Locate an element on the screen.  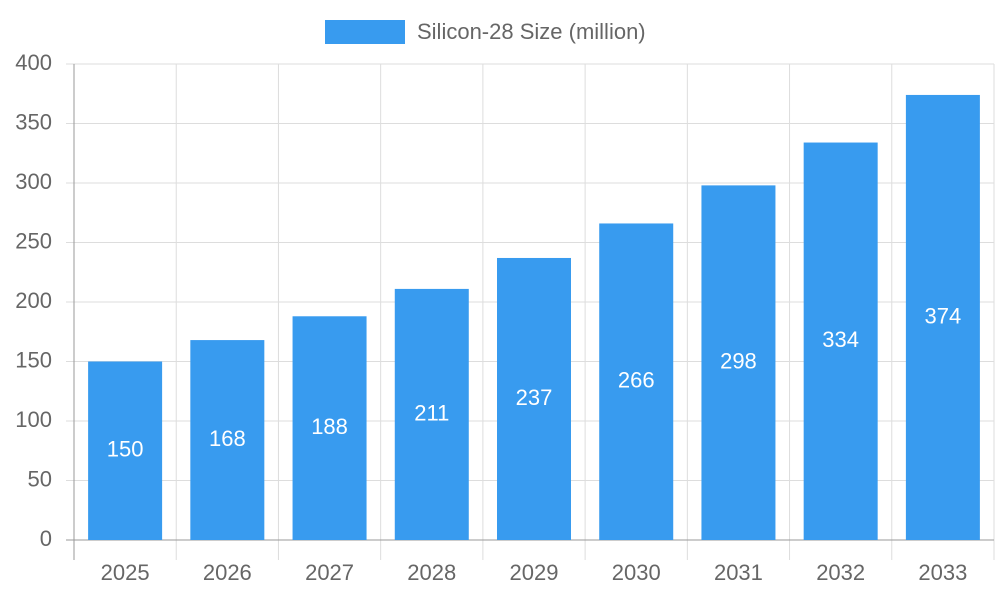
data-label: 168 is located at coordinates (227, 438).